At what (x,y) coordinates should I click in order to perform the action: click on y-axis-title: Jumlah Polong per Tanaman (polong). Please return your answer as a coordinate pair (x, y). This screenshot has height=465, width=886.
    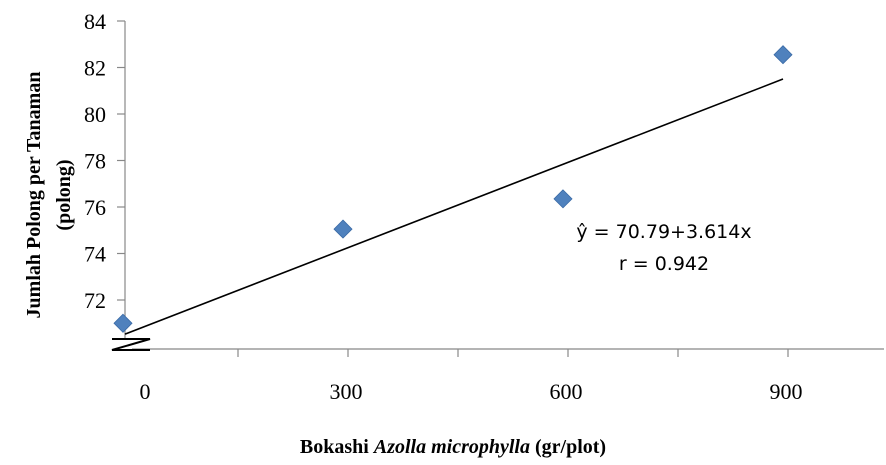
    Looking at the image, I should click on (49, 195).